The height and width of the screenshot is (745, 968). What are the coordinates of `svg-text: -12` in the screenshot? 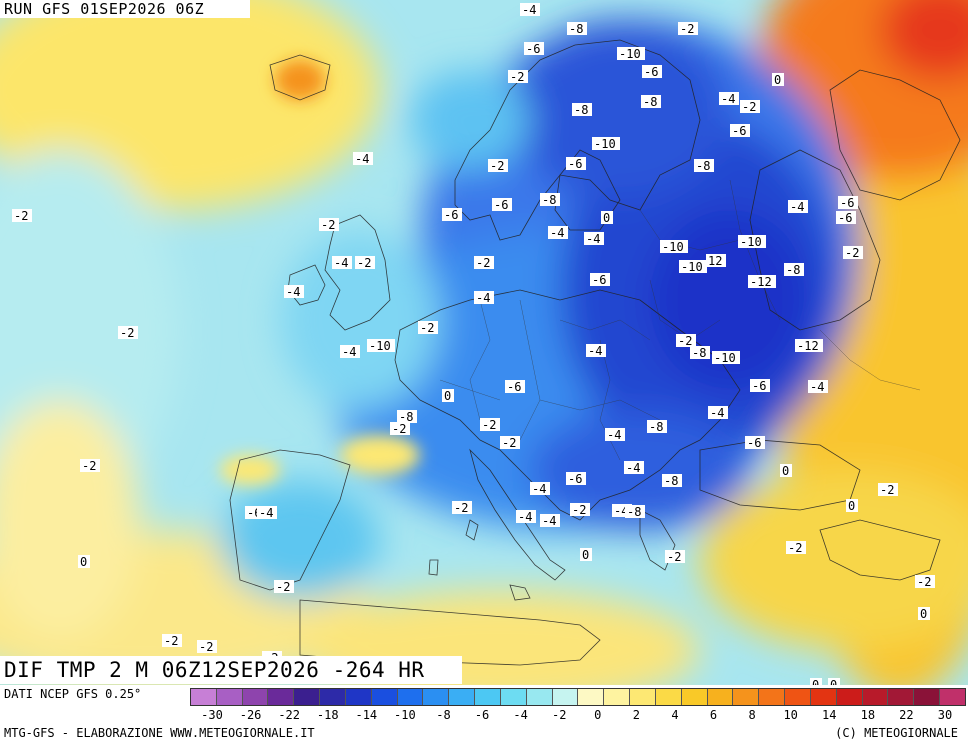 It's located at (761, 282).